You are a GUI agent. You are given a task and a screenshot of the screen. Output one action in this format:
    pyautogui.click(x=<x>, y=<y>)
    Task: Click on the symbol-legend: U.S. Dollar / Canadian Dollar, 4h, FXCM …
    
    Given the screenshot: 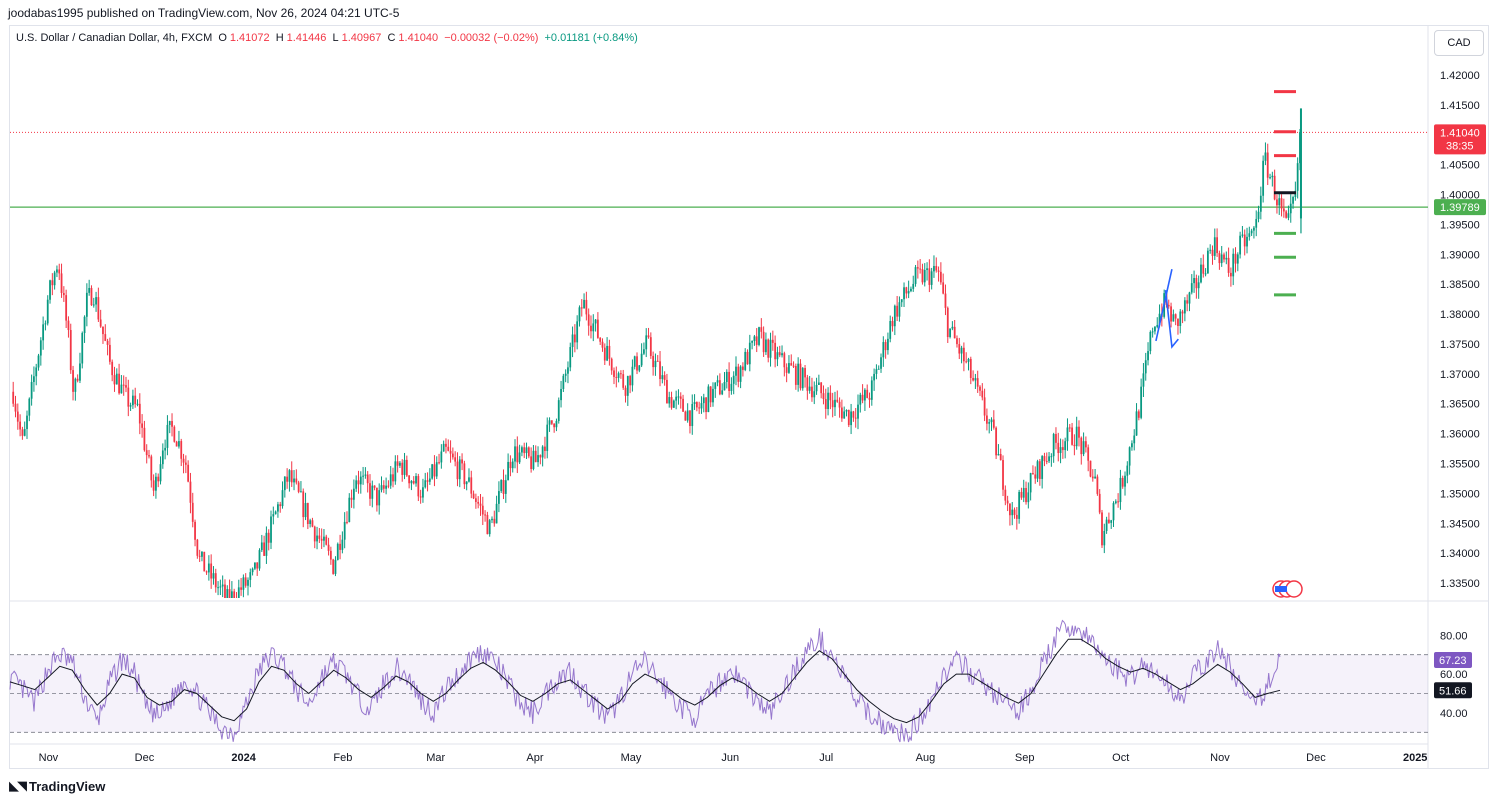 What is the action you would take?
    pyautogui.click(x=328, y=38)
    